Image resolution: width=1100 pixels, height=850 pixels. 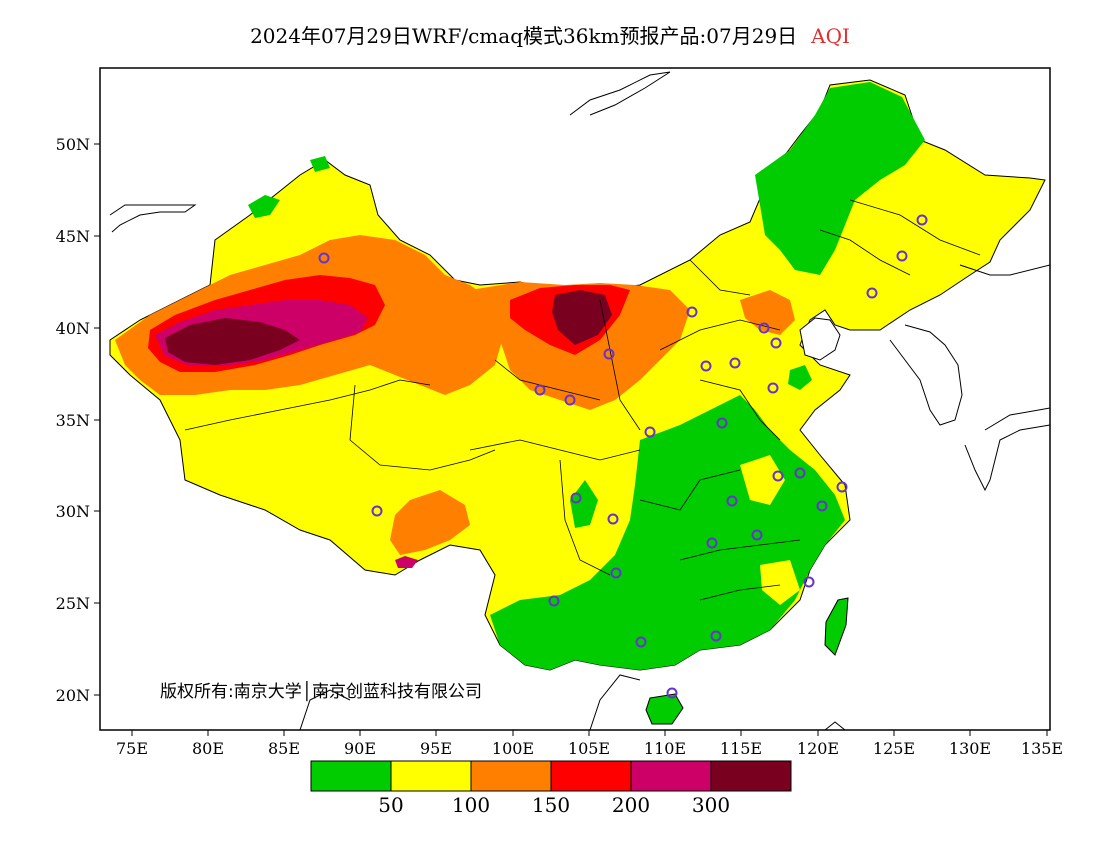 I want to click on island-taiwan, so click(x=836, y=626).